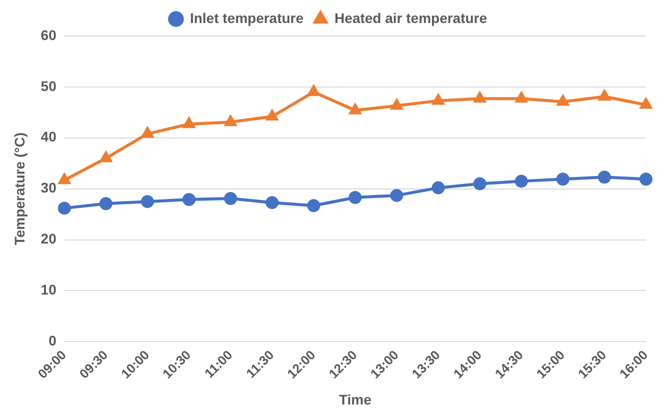 The image size is (663, 417). I want to click on y-tick-label: 10, so click(48, 290).